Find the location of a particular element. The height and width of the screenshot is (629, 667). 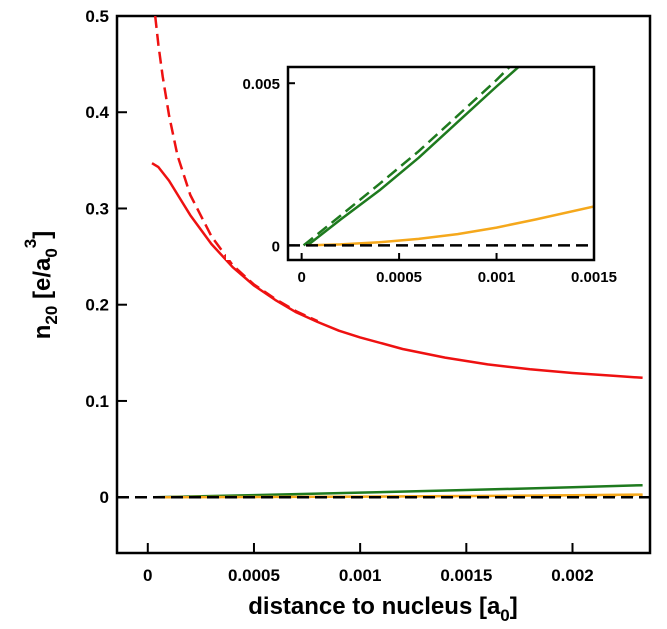

inset-series is located at coordinates (441, 157).